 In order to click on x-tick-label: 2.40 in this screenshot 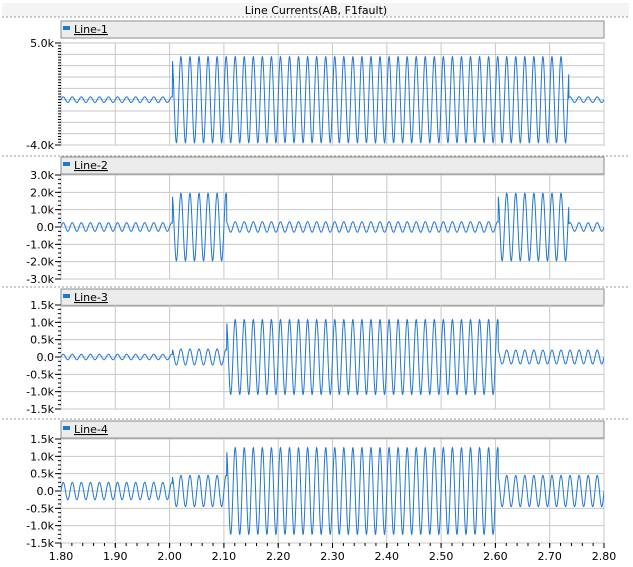, I will do `click(387, 556)`.